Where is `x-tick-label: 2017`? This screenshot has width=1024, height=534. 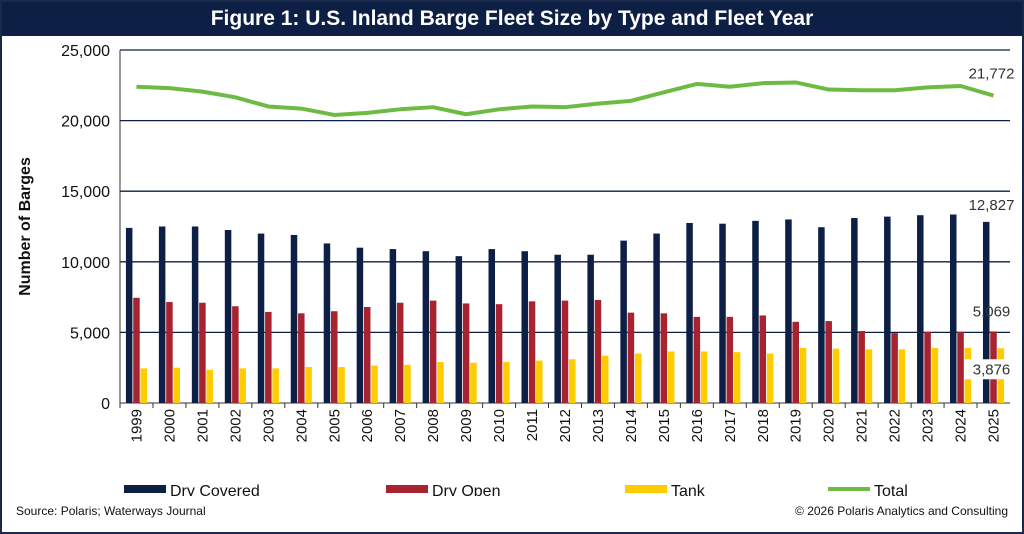
x-tick-label: 2017 is located at coordinates (730, 425).